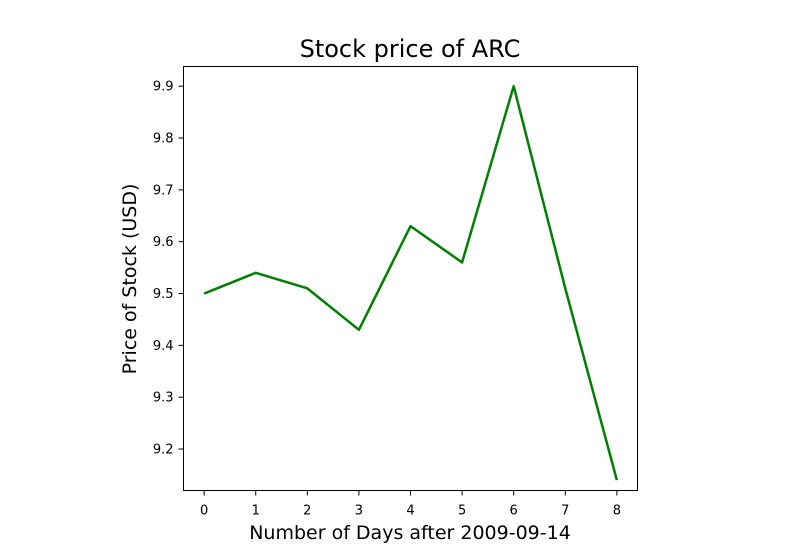 The image size is (800, 550). I want to click on x-tick-label: 4, so click(410, 511).